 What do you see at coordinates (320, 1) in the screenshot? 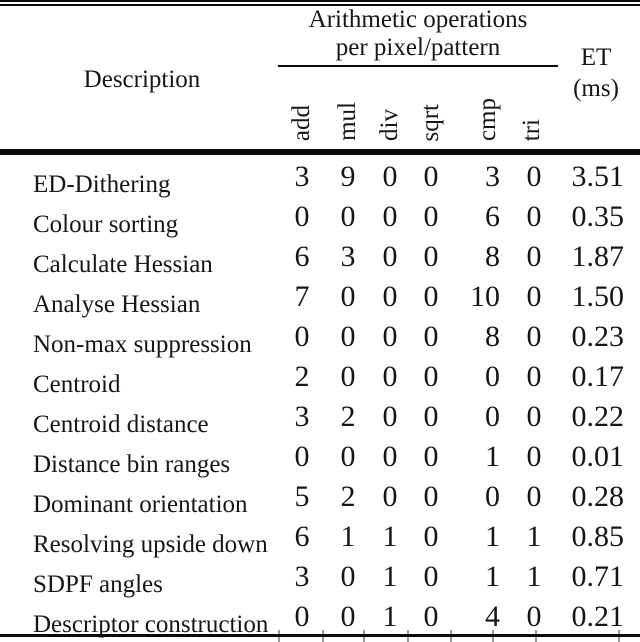
I see `top-rule-outer` at bounding box center [320, 1].